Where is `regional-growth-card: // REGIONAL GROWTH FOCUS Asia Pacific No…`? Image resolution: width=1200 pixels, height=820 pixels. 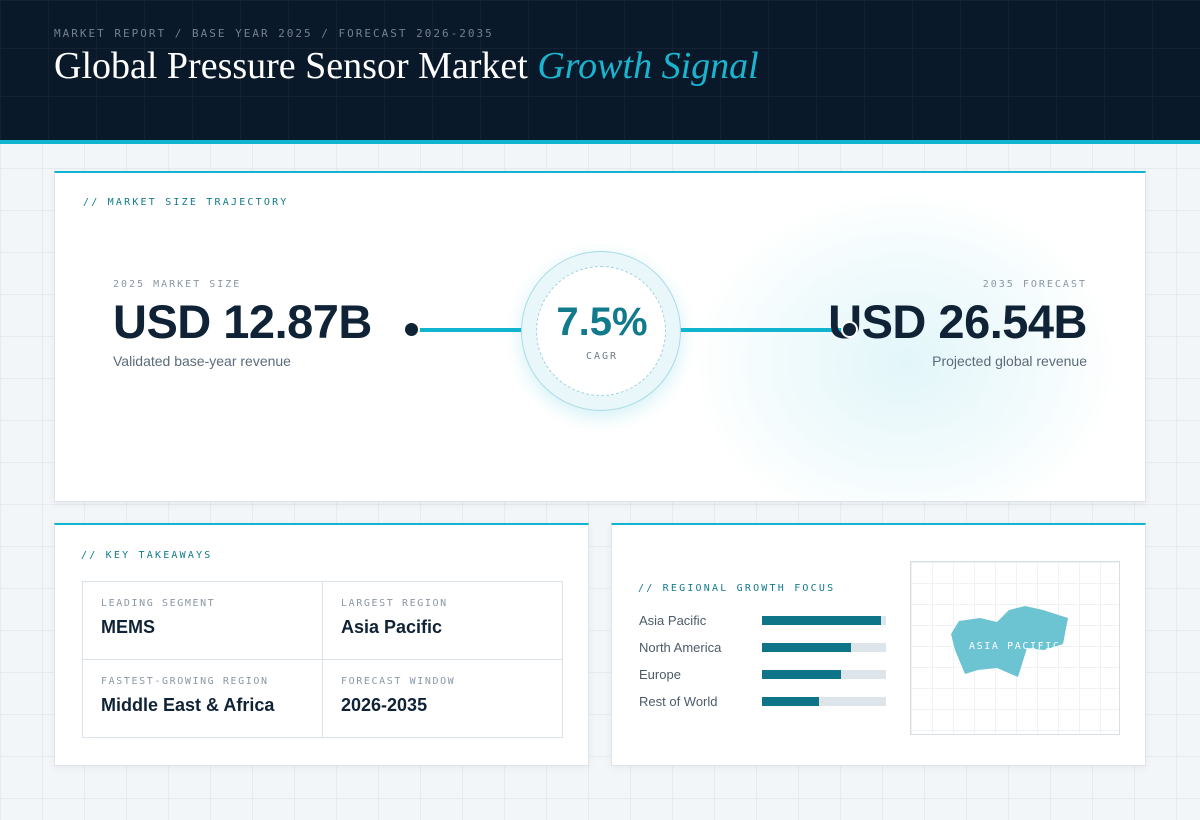 regional-growth-card: // REGIONAL GROWTH FOCUS Asia Pacific No… is located at coordinates (878, 644).